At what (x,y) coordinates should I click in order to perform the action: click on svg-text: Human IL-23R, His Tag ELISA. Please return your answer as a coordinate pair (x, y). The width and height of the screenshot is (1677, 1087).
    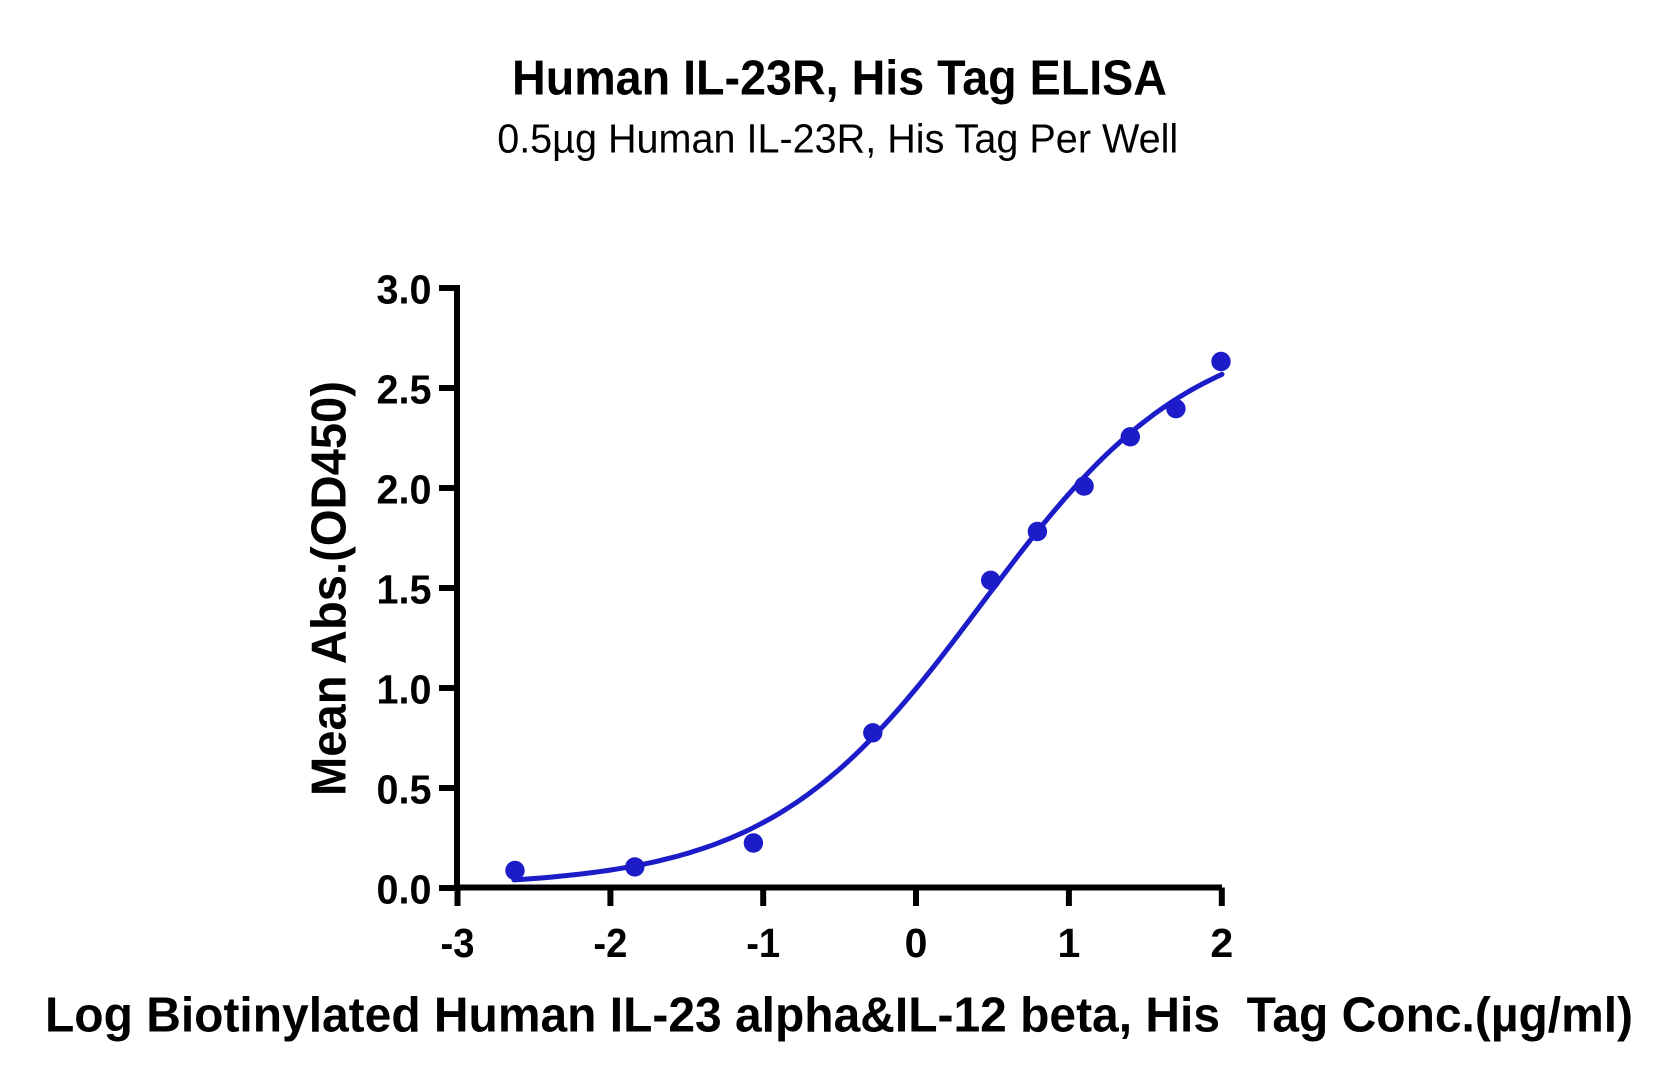
    Looking at the image, I should click on (839, 78).